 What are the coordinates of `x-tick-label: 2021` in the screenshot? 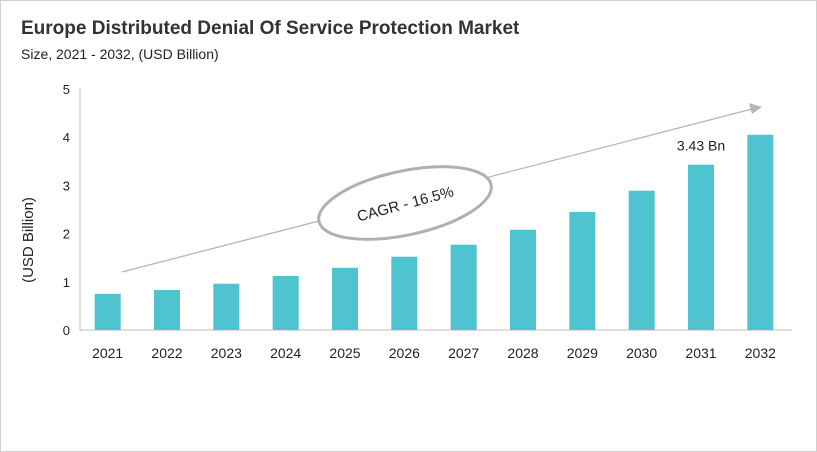 It's located at (107, 353).